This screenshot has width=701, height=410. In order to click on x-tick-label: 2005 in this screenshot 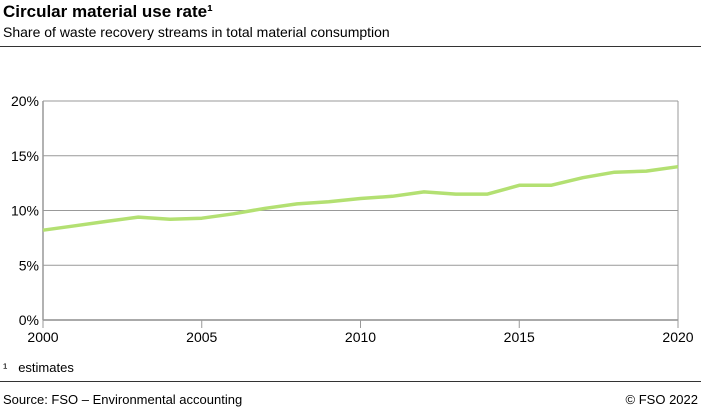, I will do `click(201, 337)`.